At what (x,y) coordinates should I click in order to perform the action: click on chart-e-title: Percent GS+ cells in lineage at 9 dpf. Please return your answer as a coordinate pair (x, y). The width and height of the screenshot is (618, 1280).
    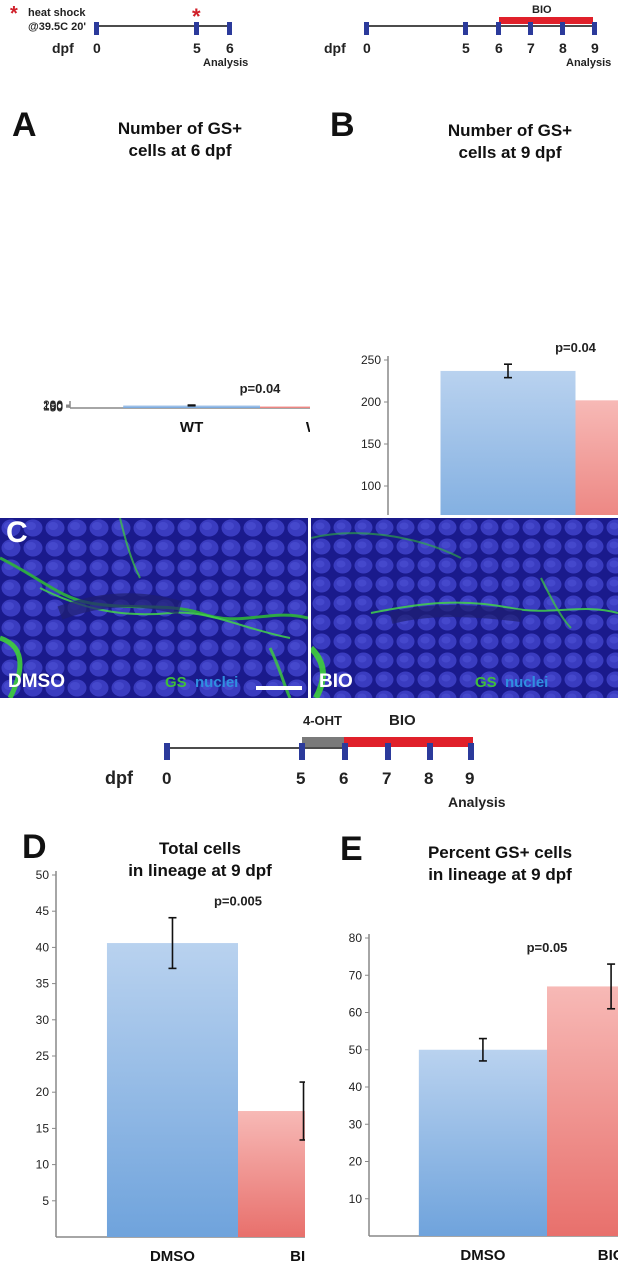
    Looking at the image, I should click on (500, 864).